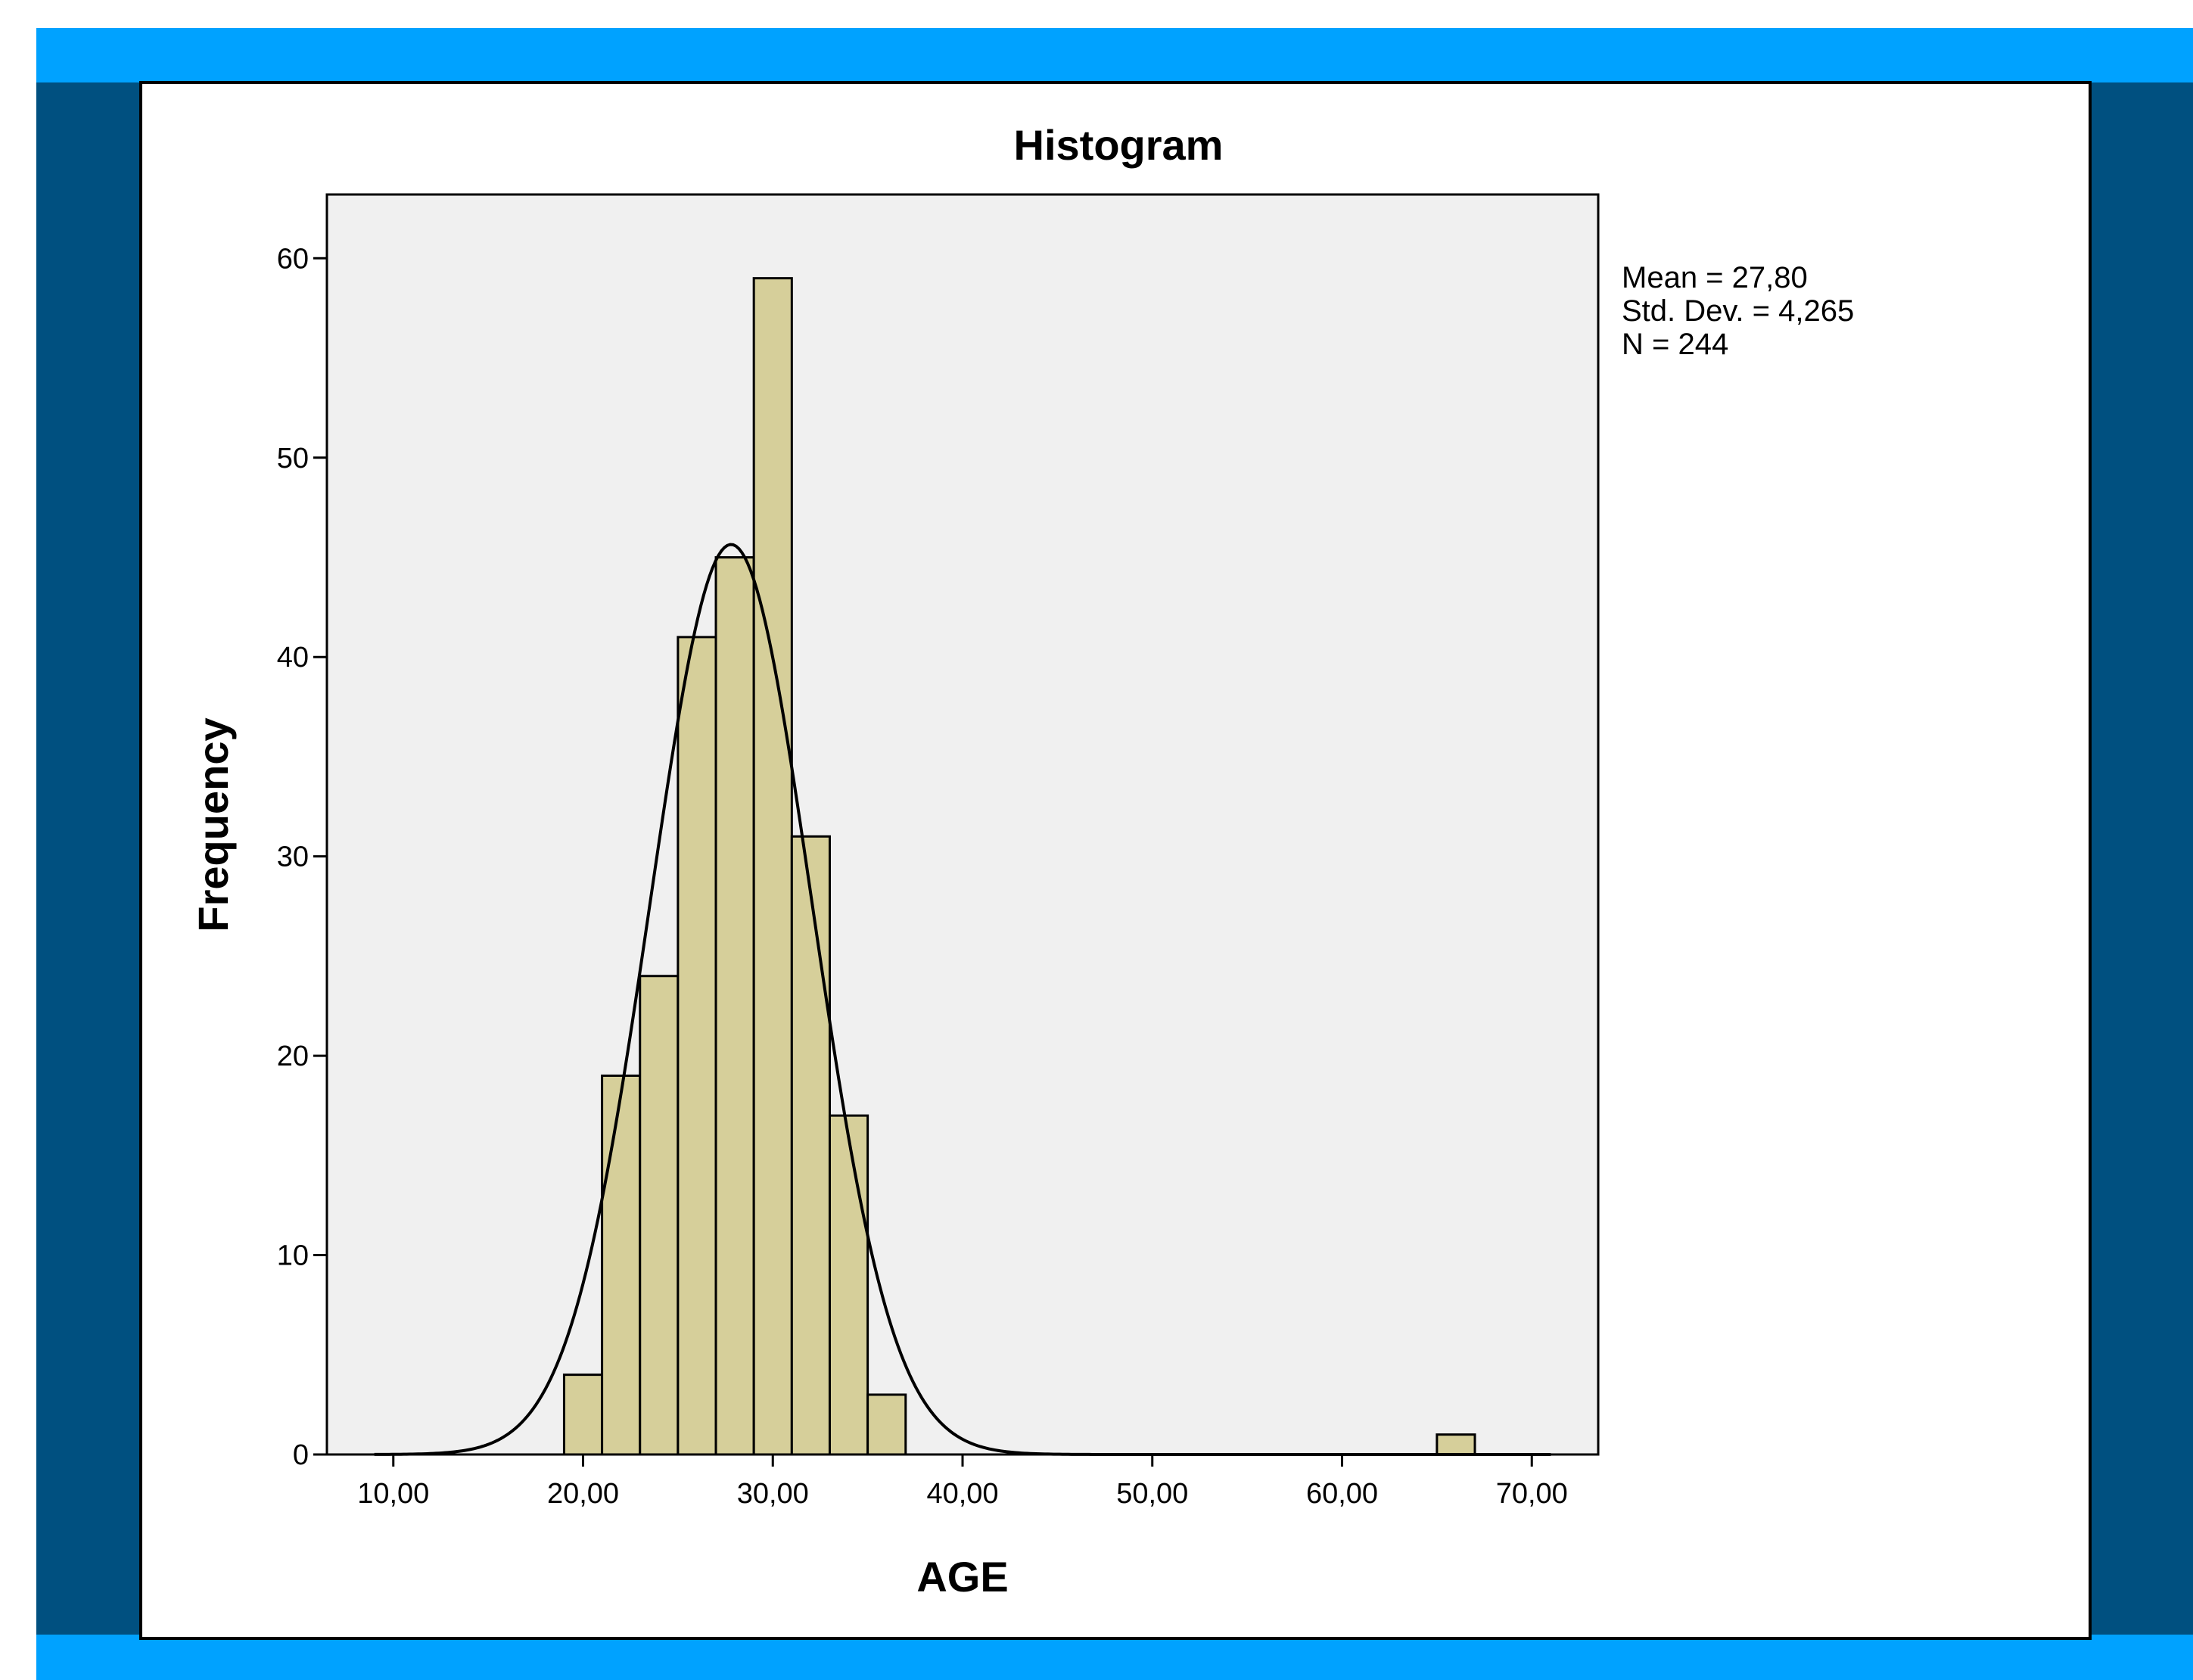 This screenshot has width=2193, height=1680. Describe the element at coordinates (1114, 1657) in the screenshot. I see `bottom-accent-bar` at that location.